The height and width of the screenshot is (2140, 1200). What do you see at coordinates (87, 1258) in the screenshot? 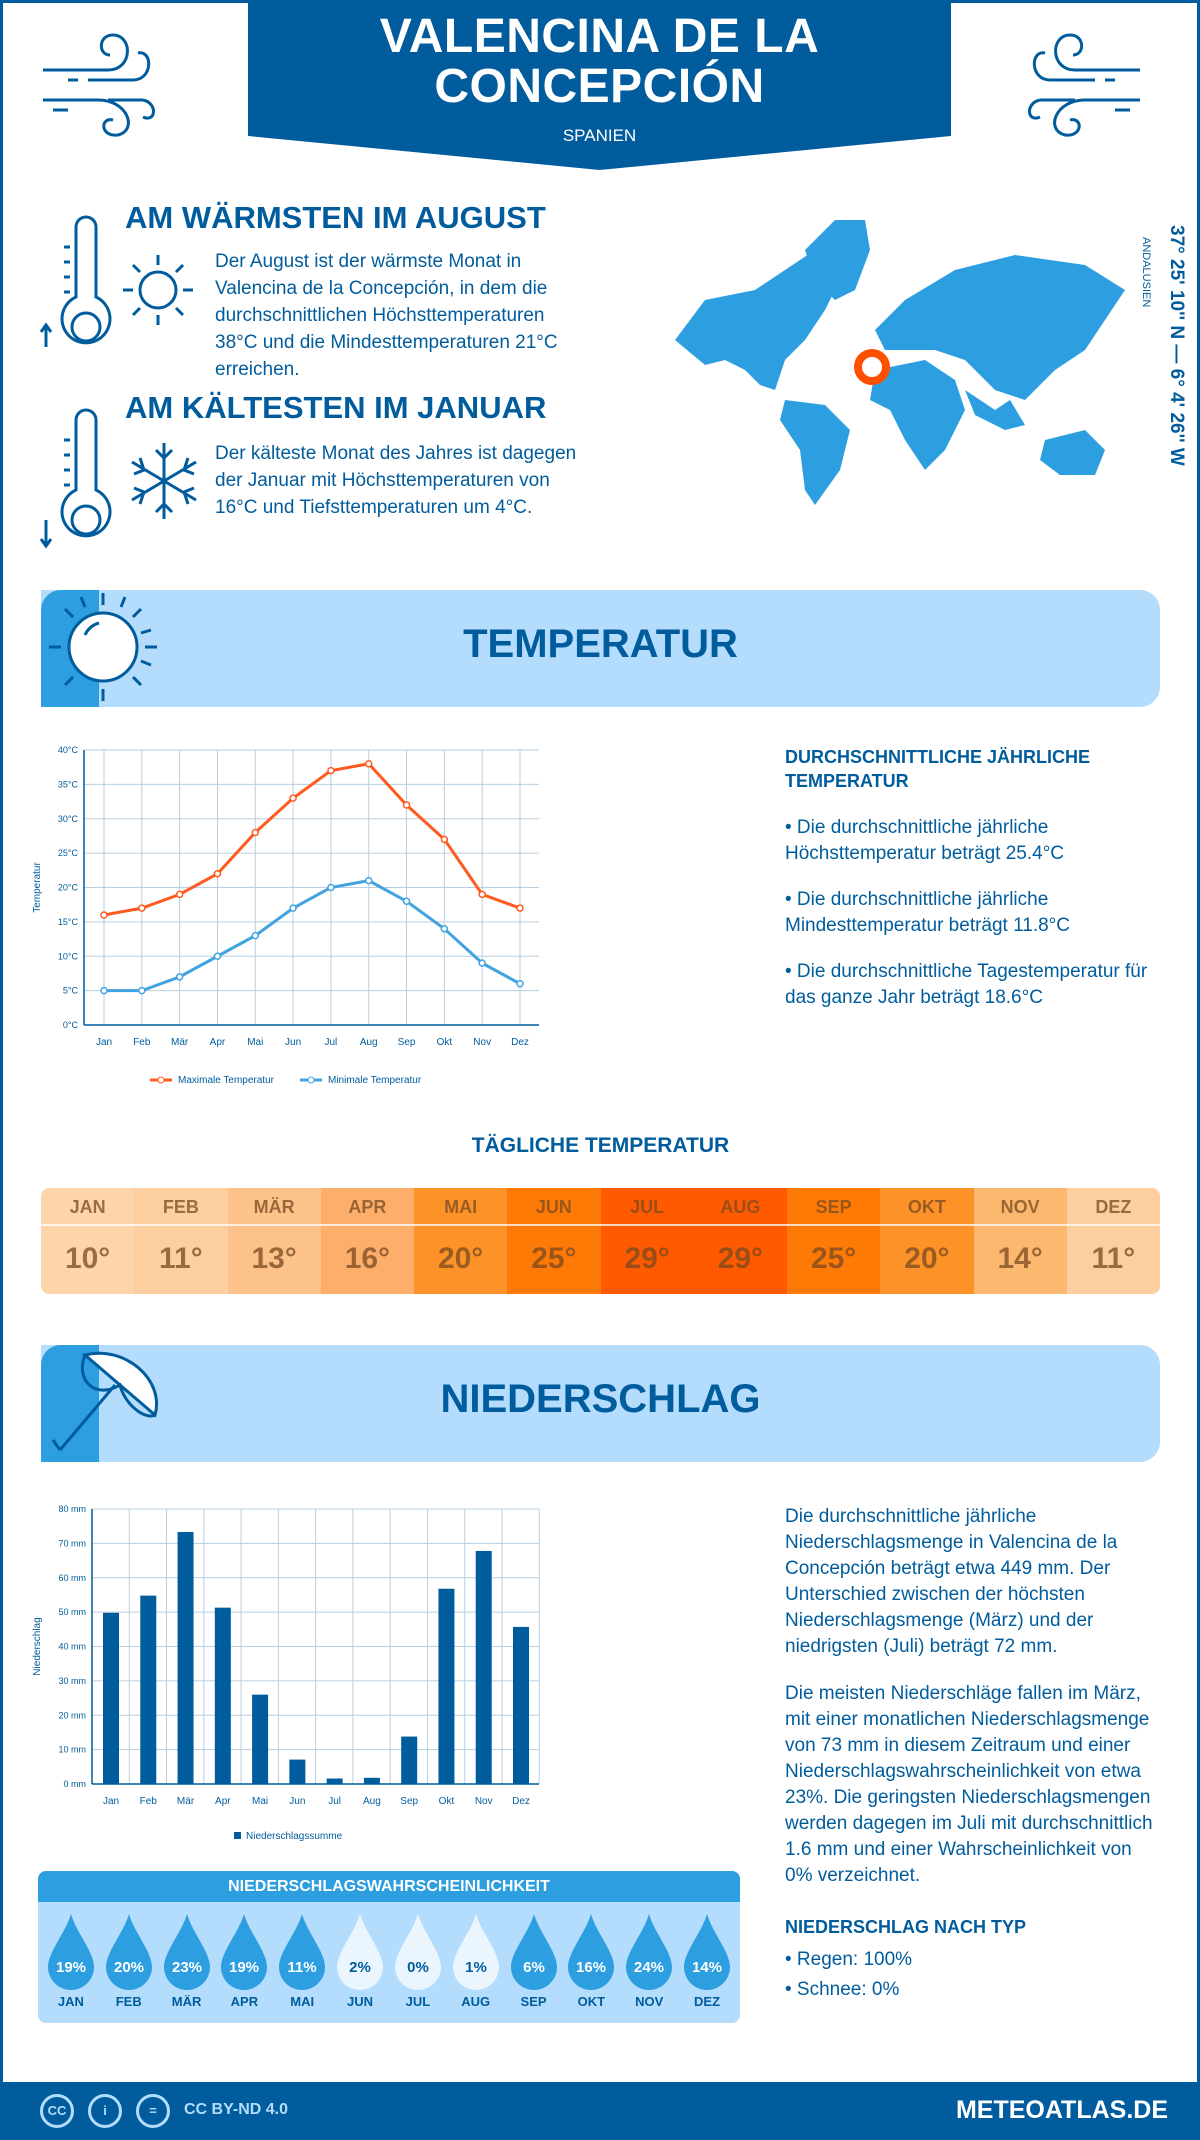
I see `daily-temp-value: 10°` at bounding box center [87, 1258].